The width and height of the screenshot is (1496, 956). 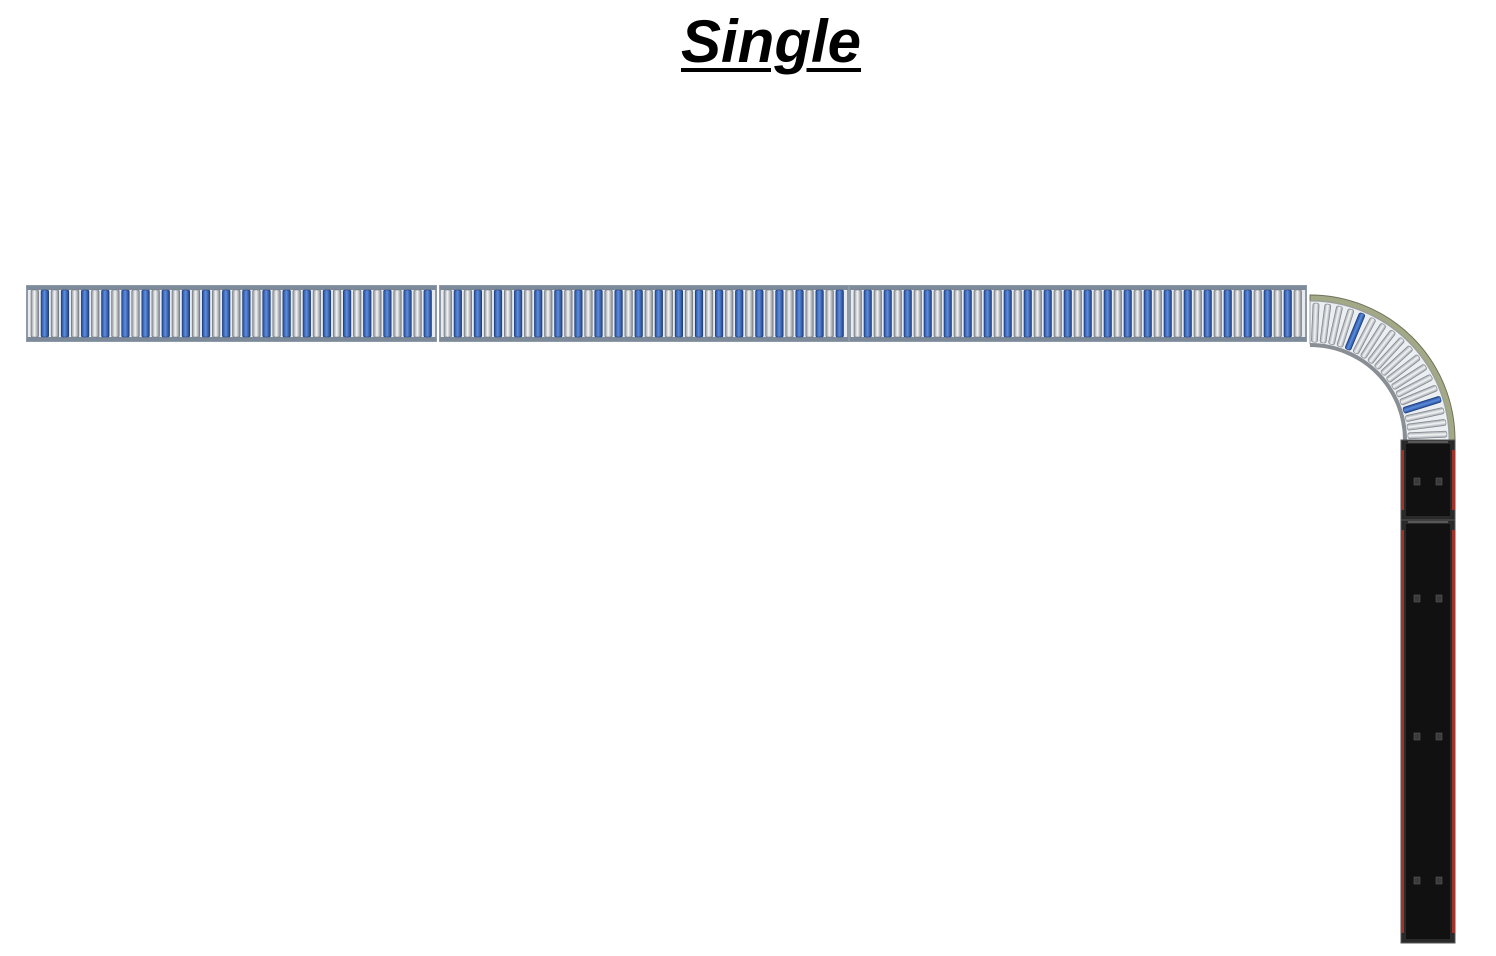 I want to click on curve-bed, so click(x=1379, y=370).